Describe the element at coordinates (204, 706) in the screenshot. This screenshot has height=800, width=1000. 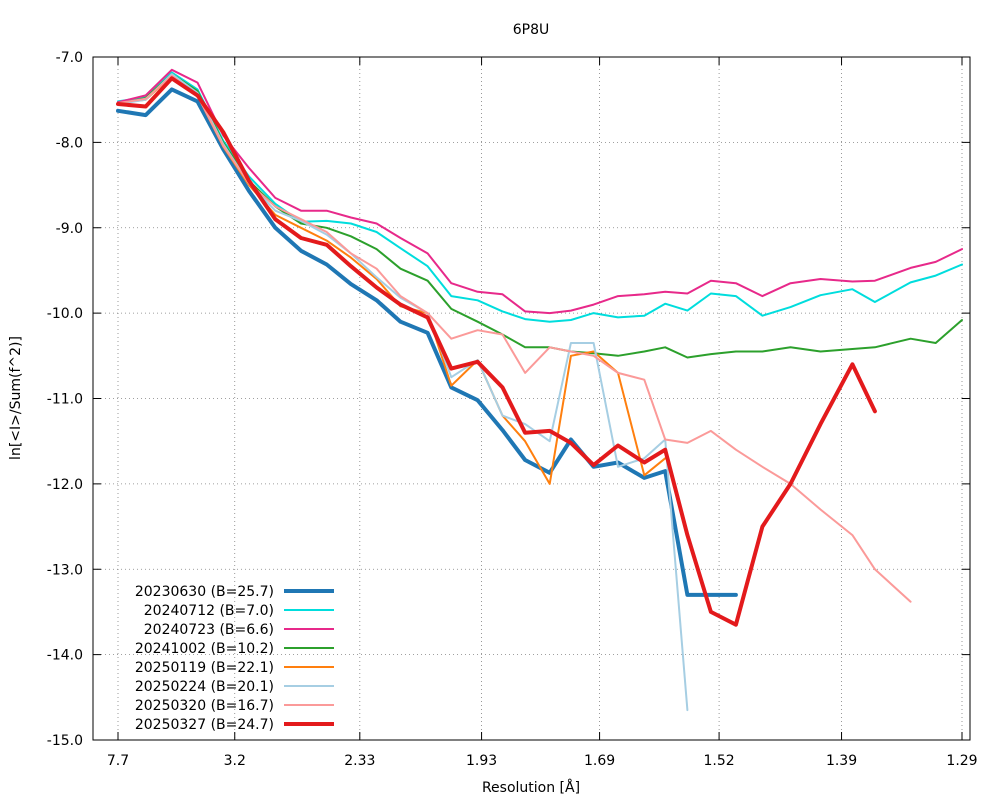
I see `legend-label: 20250320 (B=16.7)` at that location.